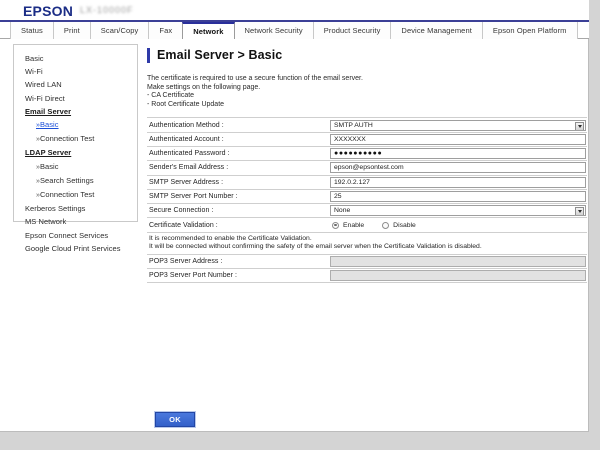  I want to click on sidebar-item-ms-network: MS Network, so click(46, 222).